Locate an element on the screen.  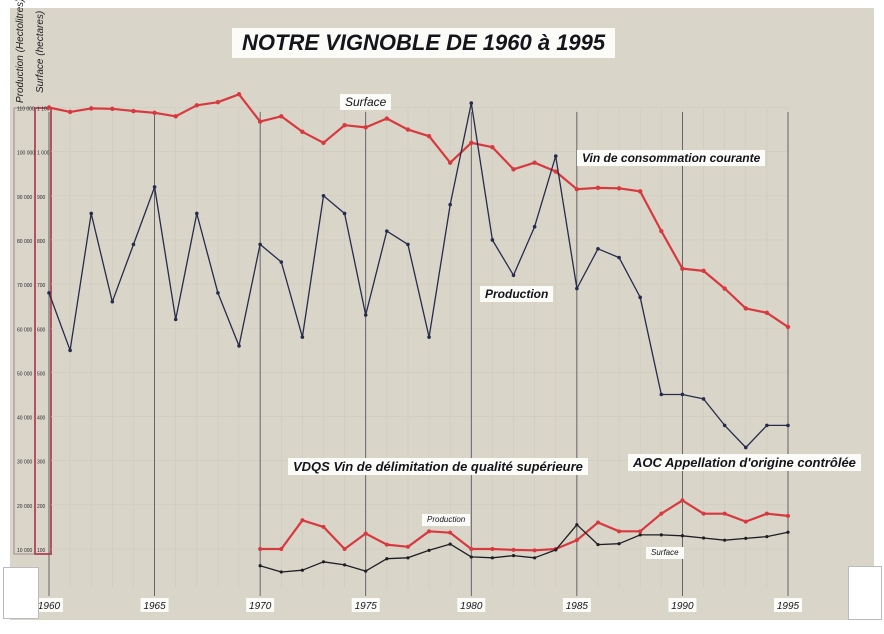
surface-axis-tick: 100 is located at coordinates (41, 551).